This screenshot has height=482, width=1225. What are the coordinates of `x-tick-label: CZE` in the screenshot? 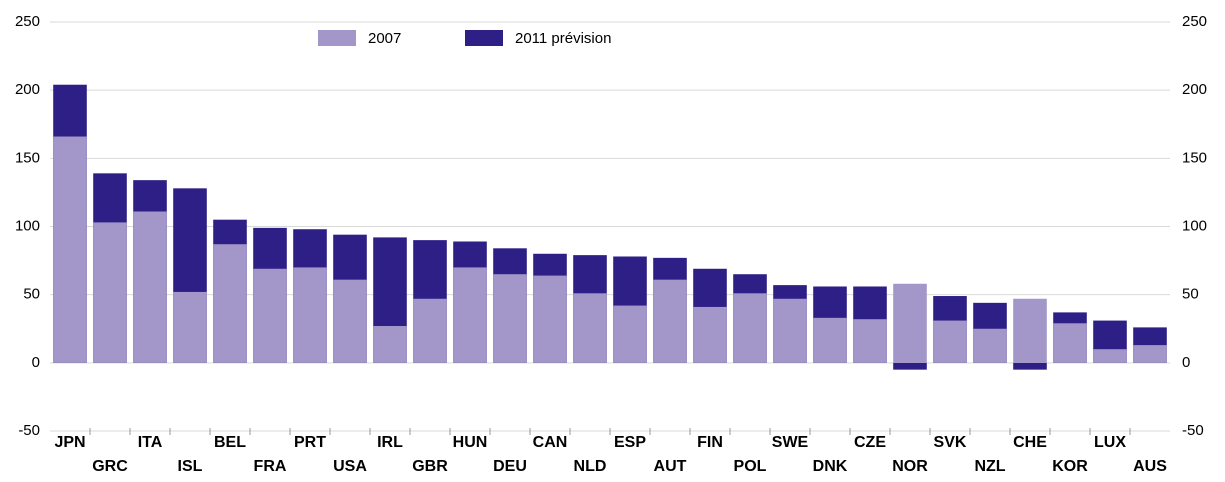 It's located at (870, 442).